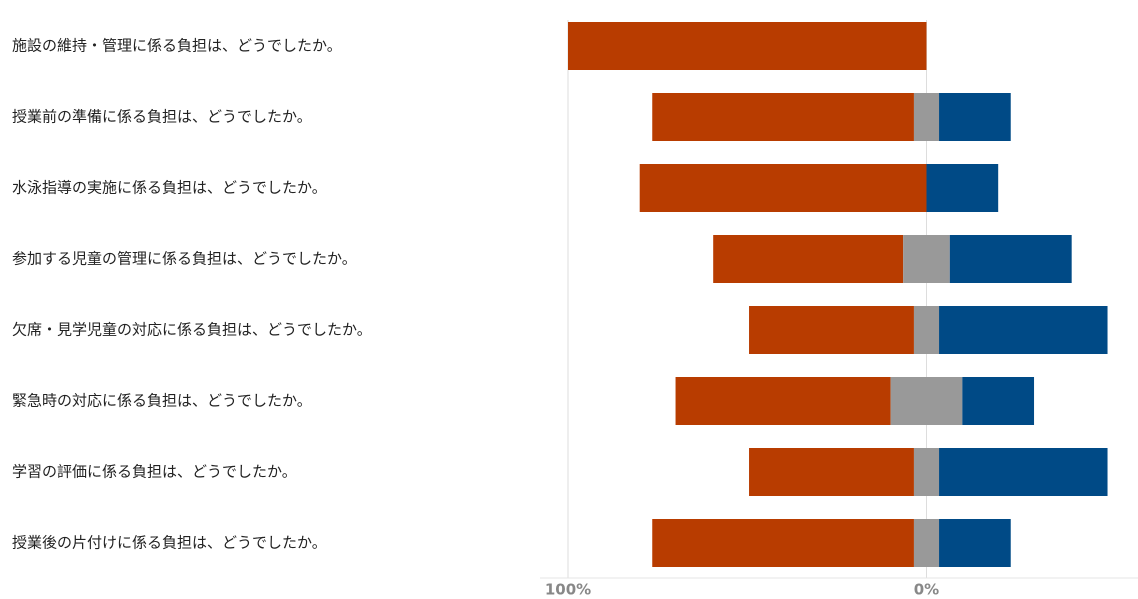 The width and height of the screenshot is (1138, 599). Describe the element at coordinates (162, 401) in the screenshot. I see `category-label: 緊急時の対応に係る負担は、どうでしたか。` at that location.